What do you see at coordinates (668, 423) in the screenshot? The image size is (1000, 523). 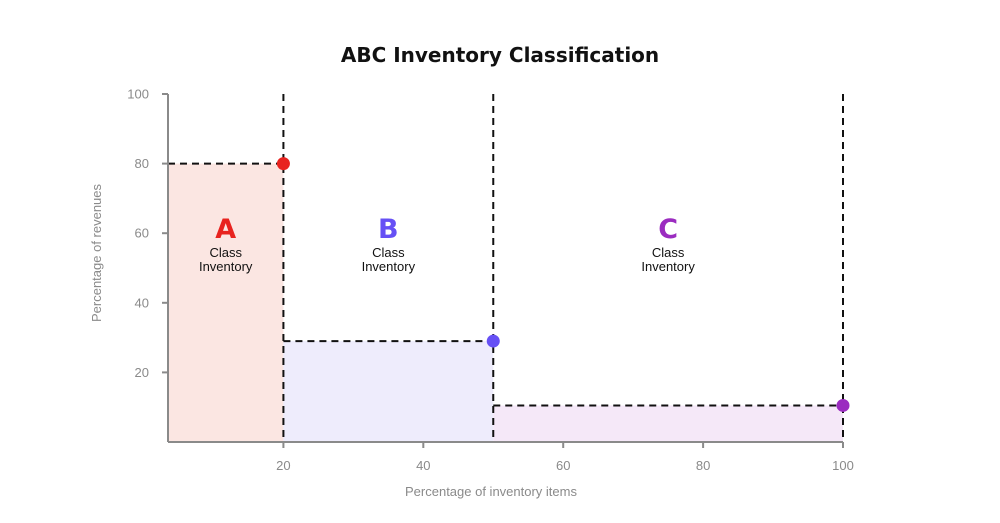 I see `class-c-area` at bounding box center [668, 423].